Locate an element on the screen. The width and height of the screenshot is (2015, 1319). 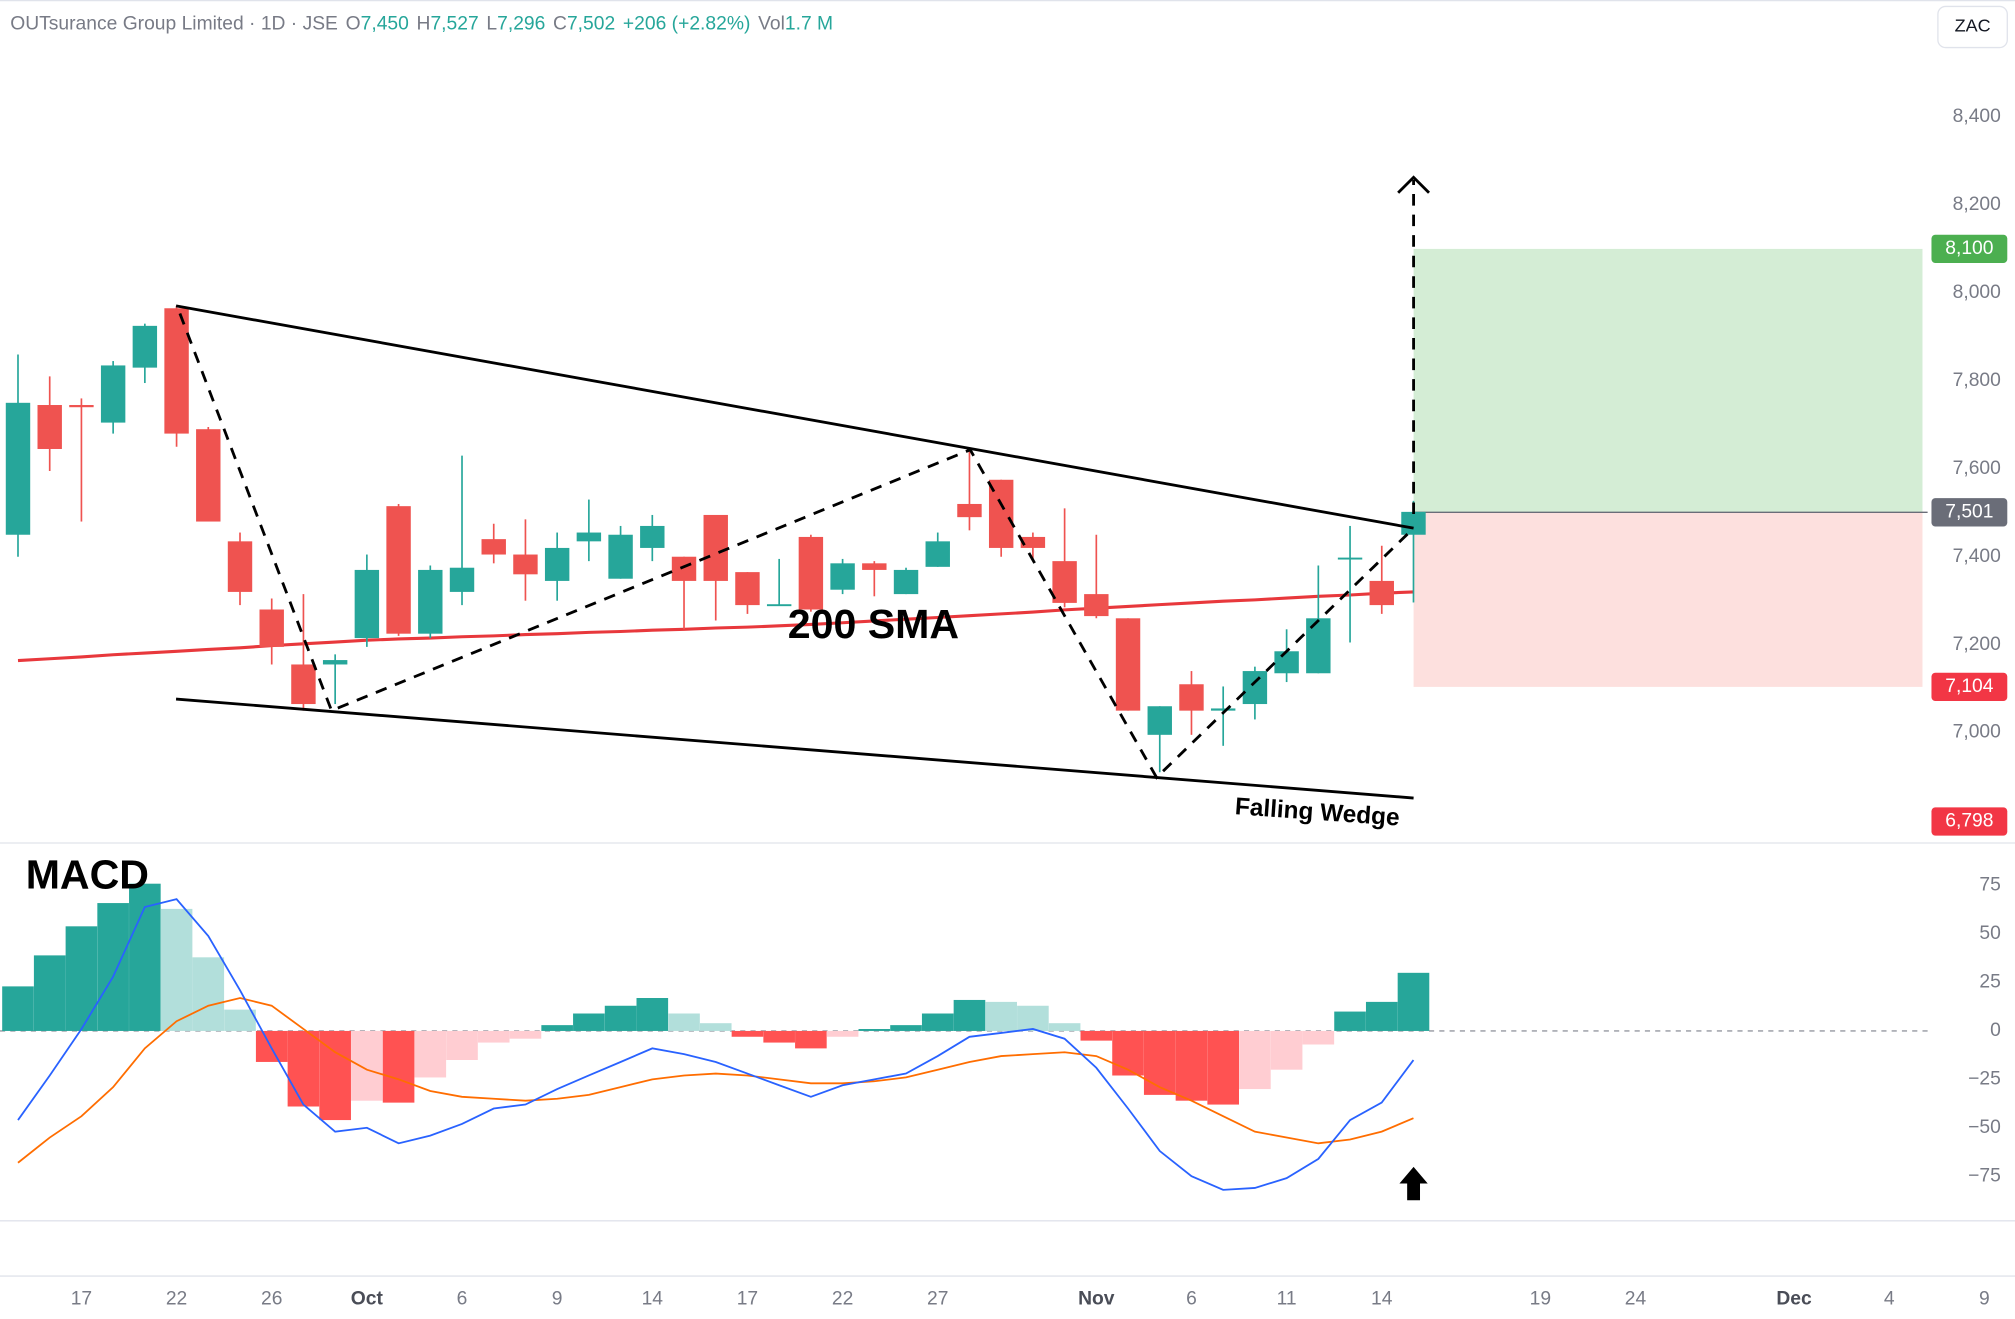
currency-button is located at coordinates (1972, 27).